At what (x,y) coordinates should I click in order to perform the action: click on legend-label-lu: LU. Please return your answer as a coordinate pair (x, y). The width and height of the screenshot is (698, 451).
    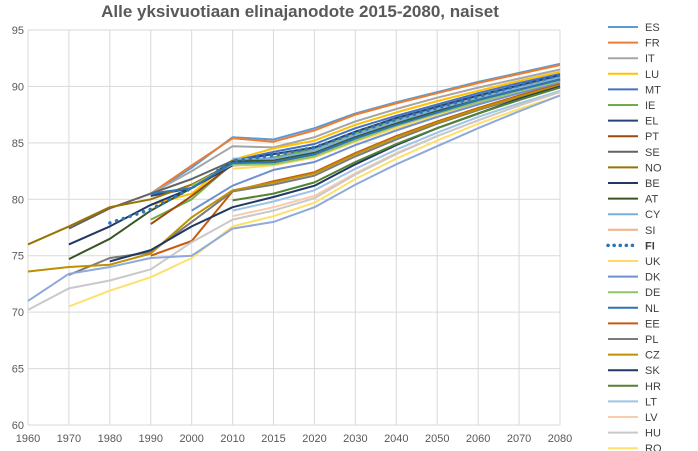
    Looking at the image, I should click on (652, 75).